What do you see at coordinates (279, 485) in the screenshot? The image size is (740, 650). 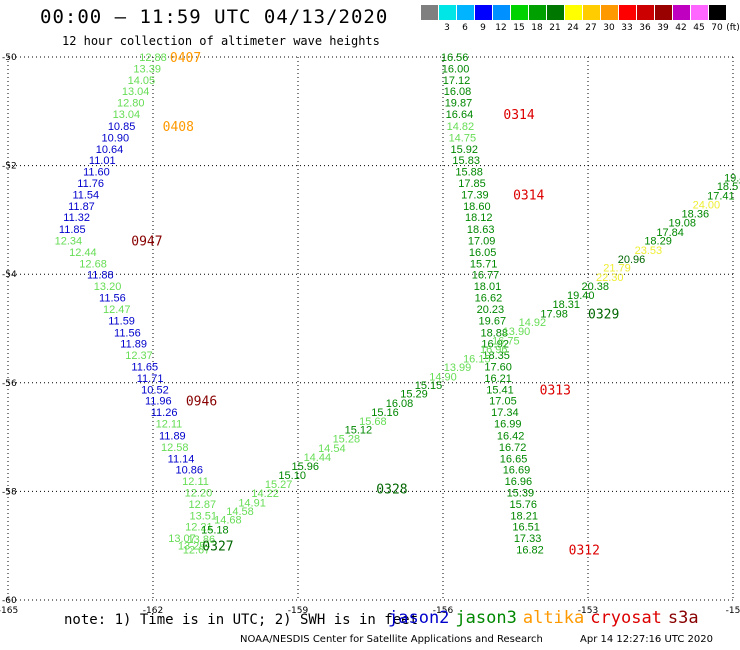 I see `data-point: 15.27` at bounding box center [279, 485].